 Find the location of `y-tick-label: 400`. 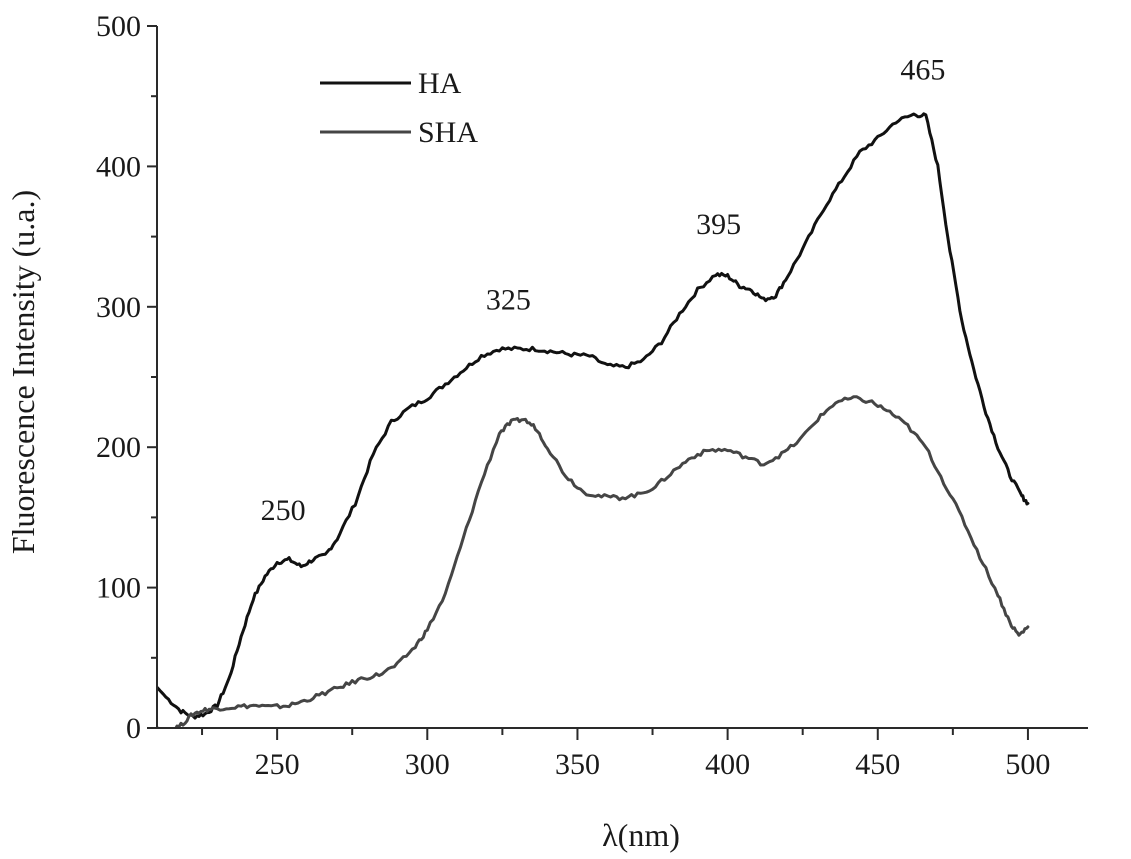

y-tick-label: 400 is located at coordinates (118, 166).